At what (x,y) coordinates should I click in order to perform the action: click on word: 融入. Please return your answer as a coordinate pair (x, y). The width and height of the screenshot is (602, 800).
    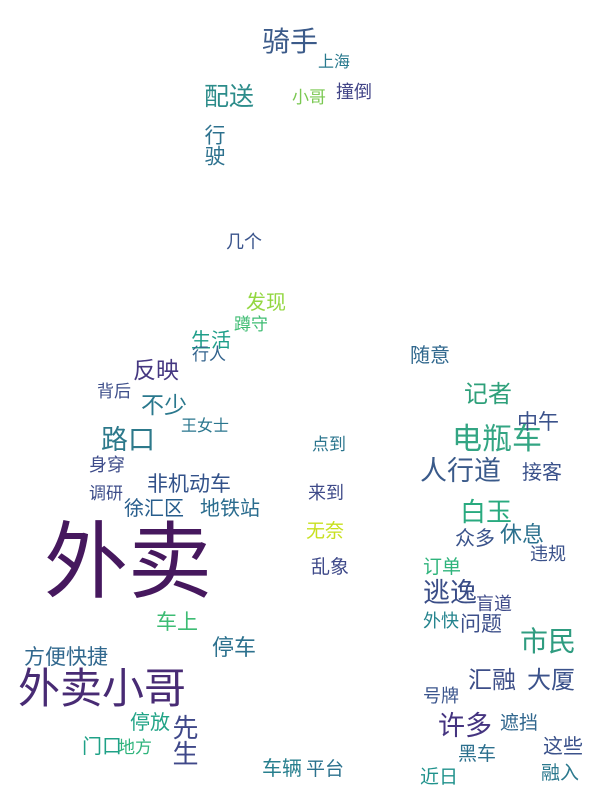
    Looking at the image, I should click on (560, 773).